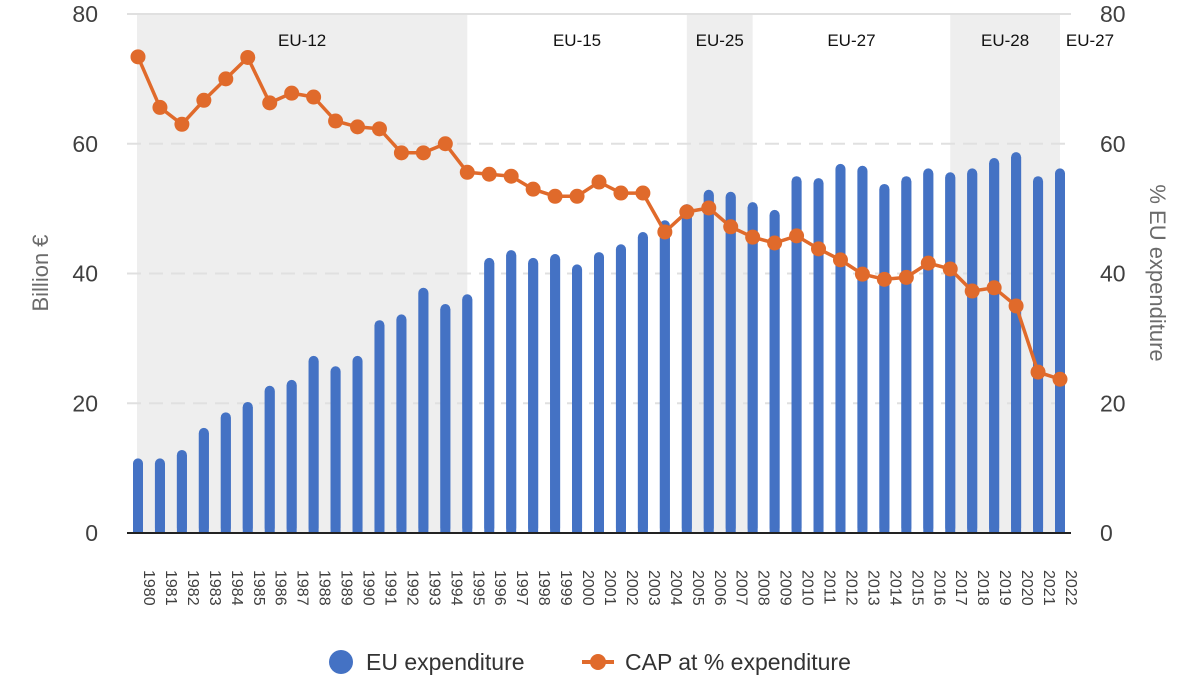  Describe the element at coordinates (247, 469) in the screenshot. I see `bar-body-1985` at that location.